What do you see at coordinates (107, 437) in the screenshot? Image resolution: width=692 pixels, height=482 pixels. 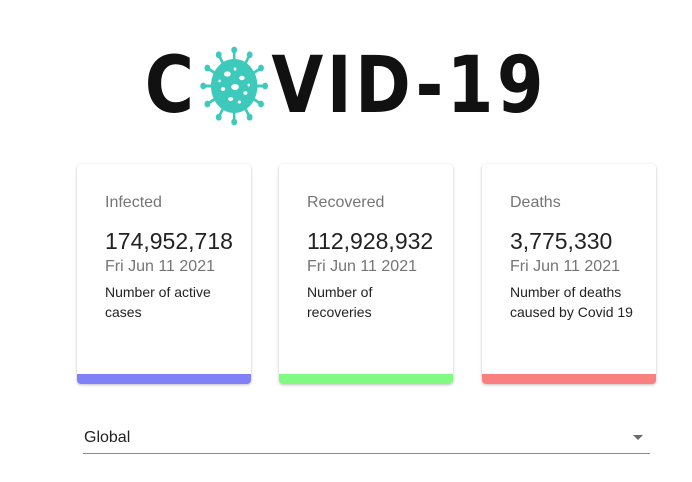 I see `country-select-value: Global` at bounding box center [107, 437].